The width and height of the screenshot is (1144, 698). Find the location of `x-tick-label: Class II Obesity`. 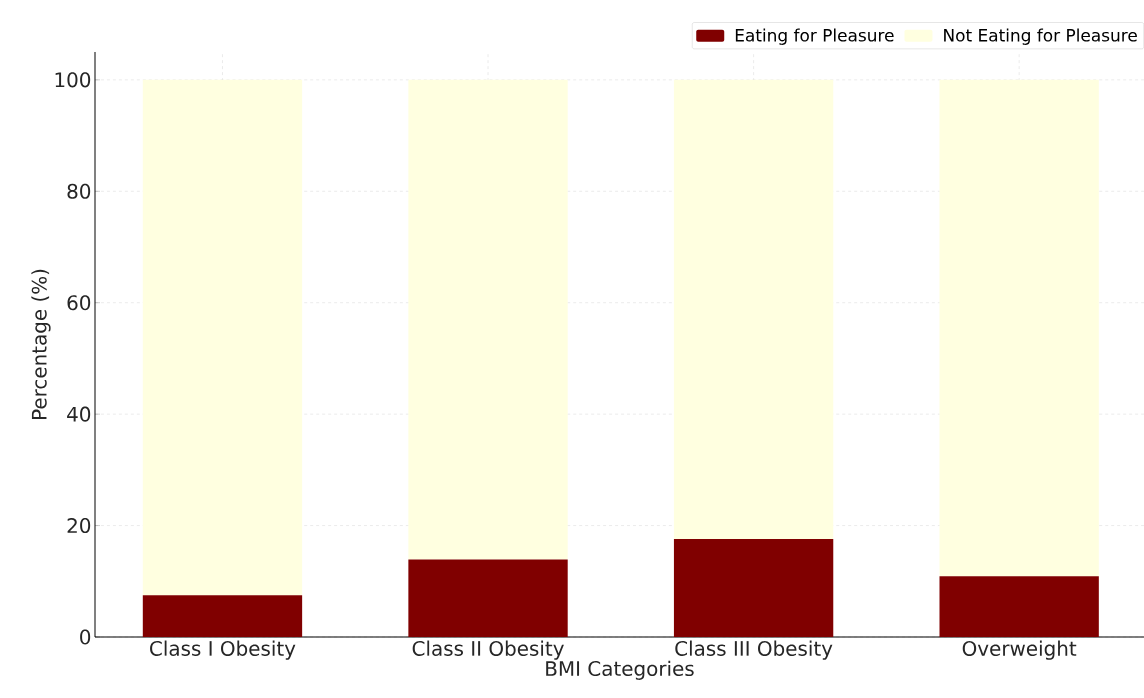

x-tick-label: Class II Obesity is located at coordinates (488, 650).